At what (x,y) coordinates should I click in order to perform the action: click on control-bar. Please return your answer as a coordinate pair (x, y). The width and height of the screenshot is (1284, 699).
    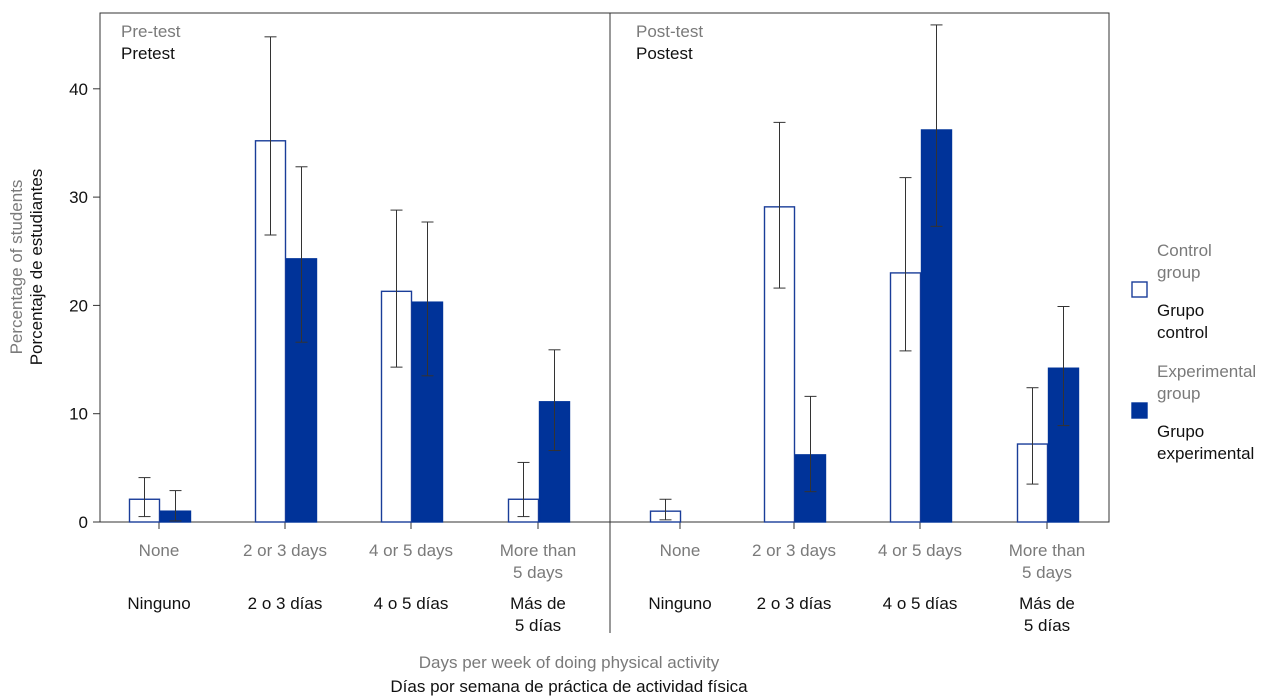
    Looking at the image, I should click on (270, 331).